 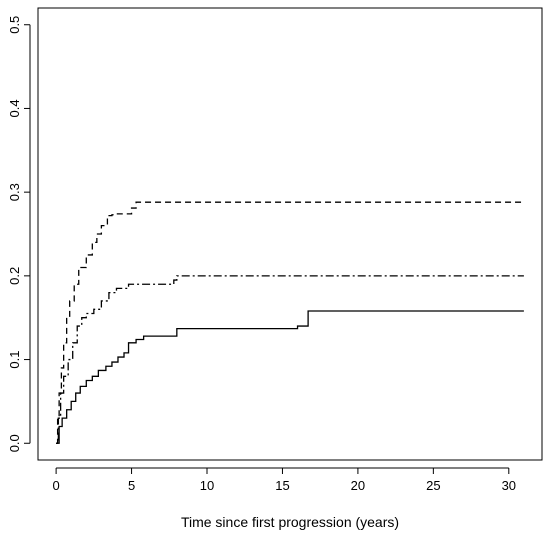 What do you see at coordinates (14, 25) in the screenshot?
I see `y-tick-label: 0.5` at bounding box center [14, 25].